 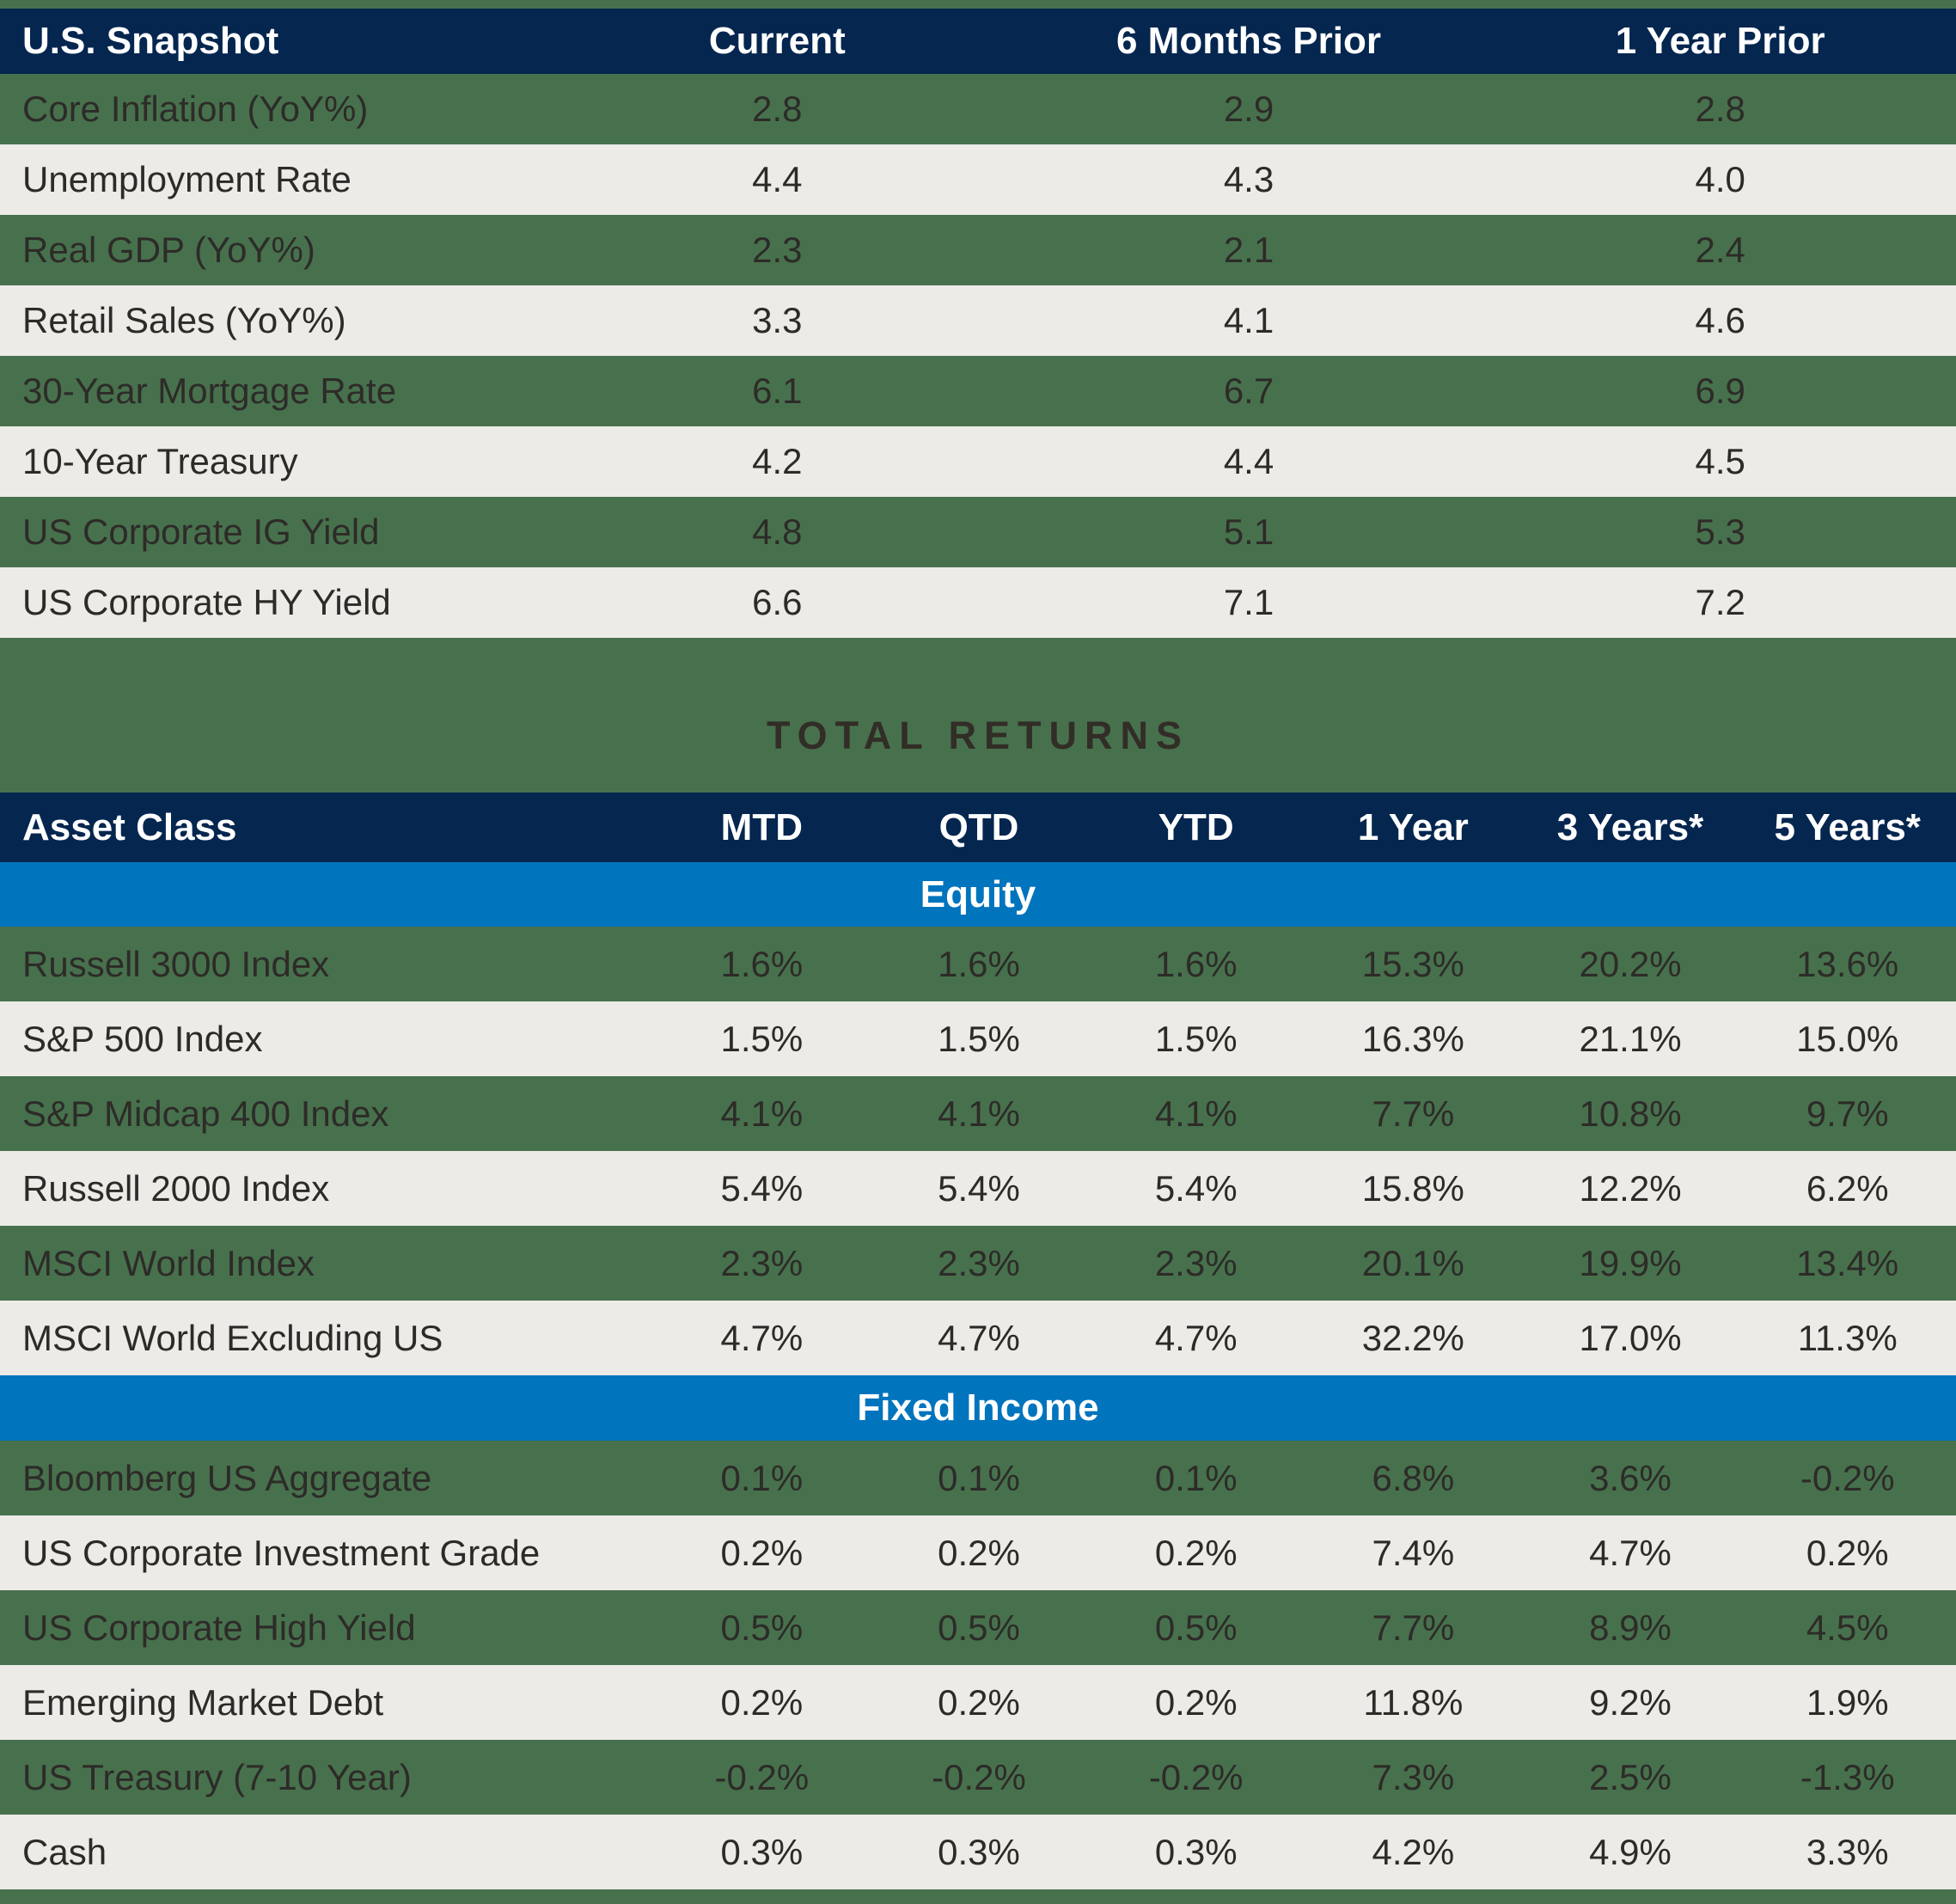 What do you see at coordinates (217, 1777) in the screenshot?
I see `row-label: US Treasury (7-10 Year)` at bounding box center [217, 1777].